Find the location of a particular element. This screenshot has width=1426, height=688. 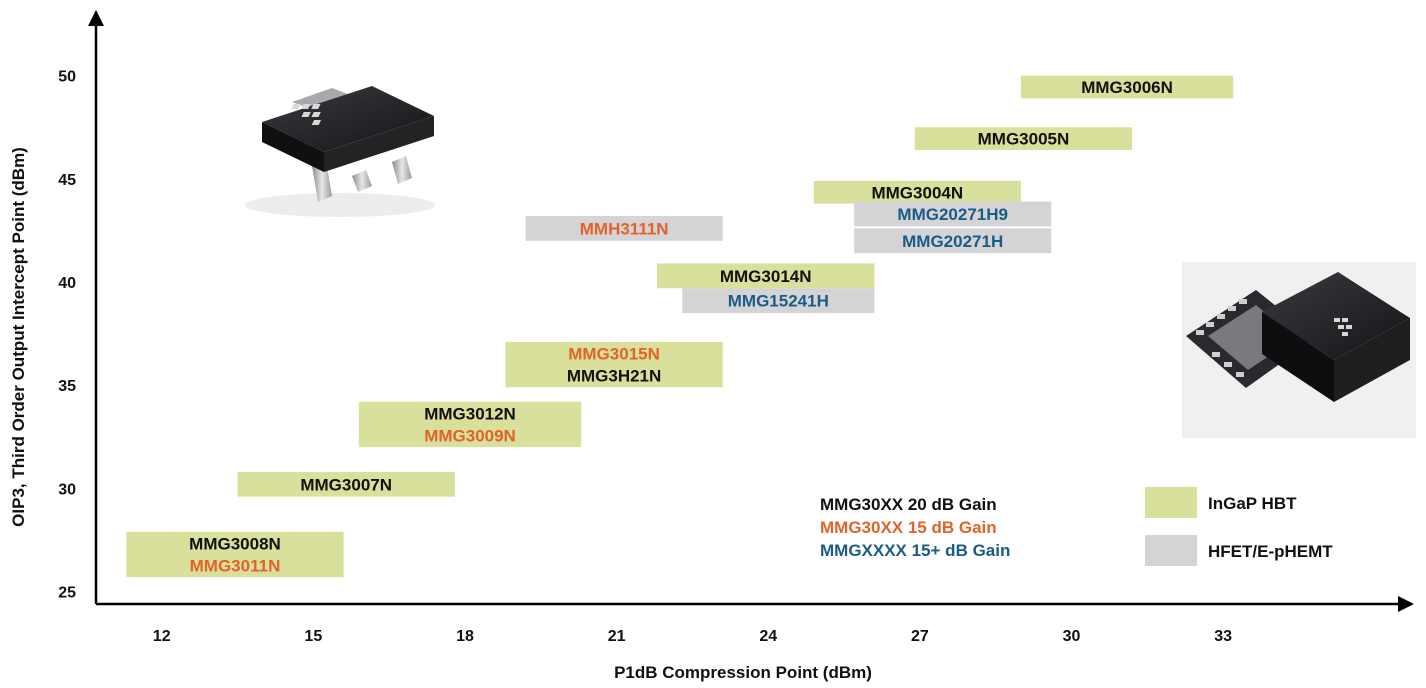

x-tick-label: 18 is located at coordinates (465, 636).